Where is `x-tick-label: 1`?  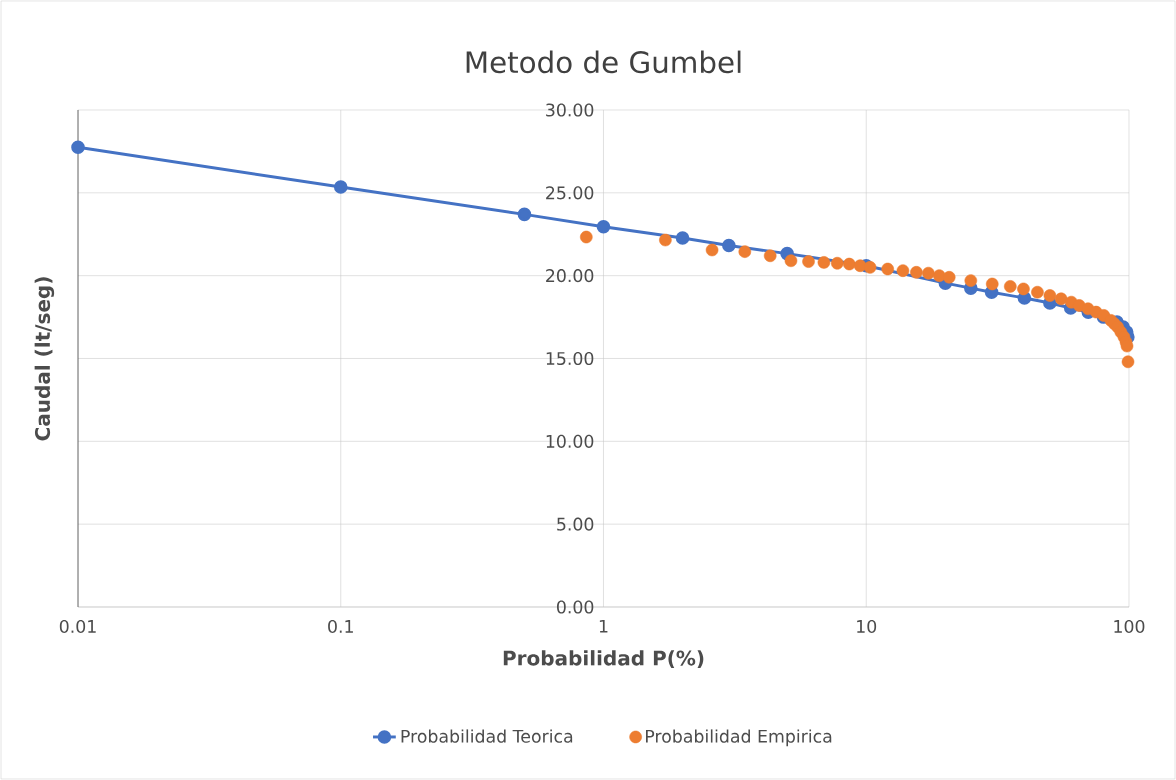 x-tick-label: 1 is located at coordinates (603, 626).